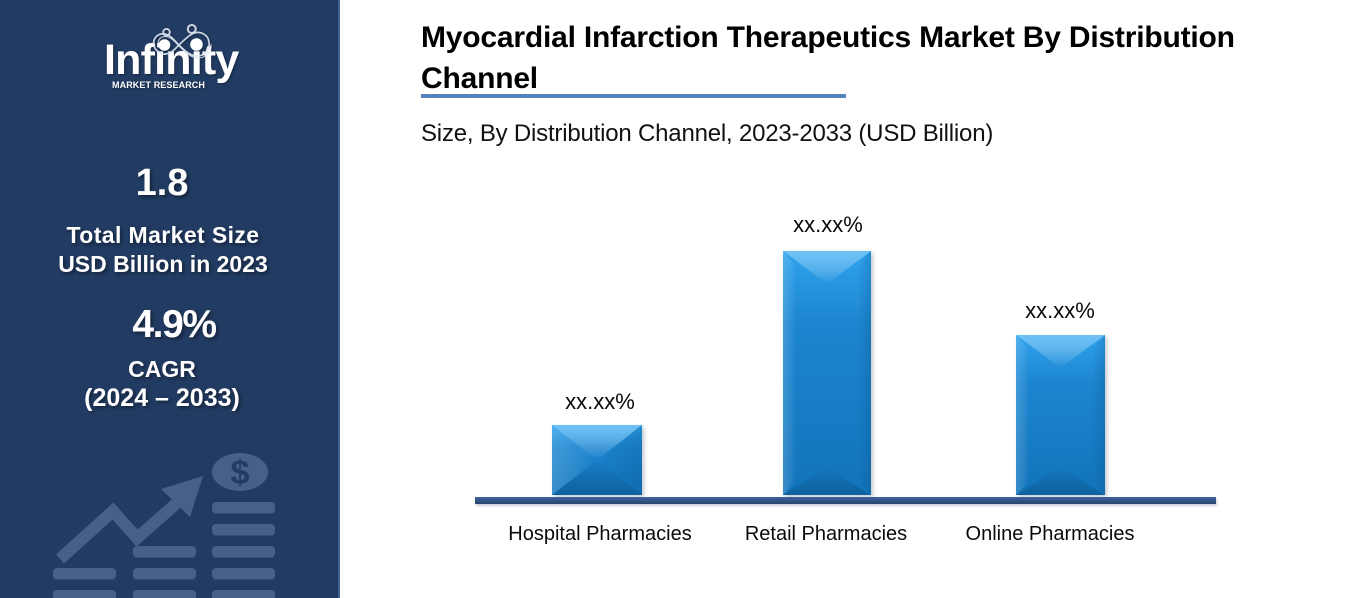 The height and width of the screenshot is (598, 1357). I want to click on svg-text: MARKET RESEARCH, so click(158, 85).